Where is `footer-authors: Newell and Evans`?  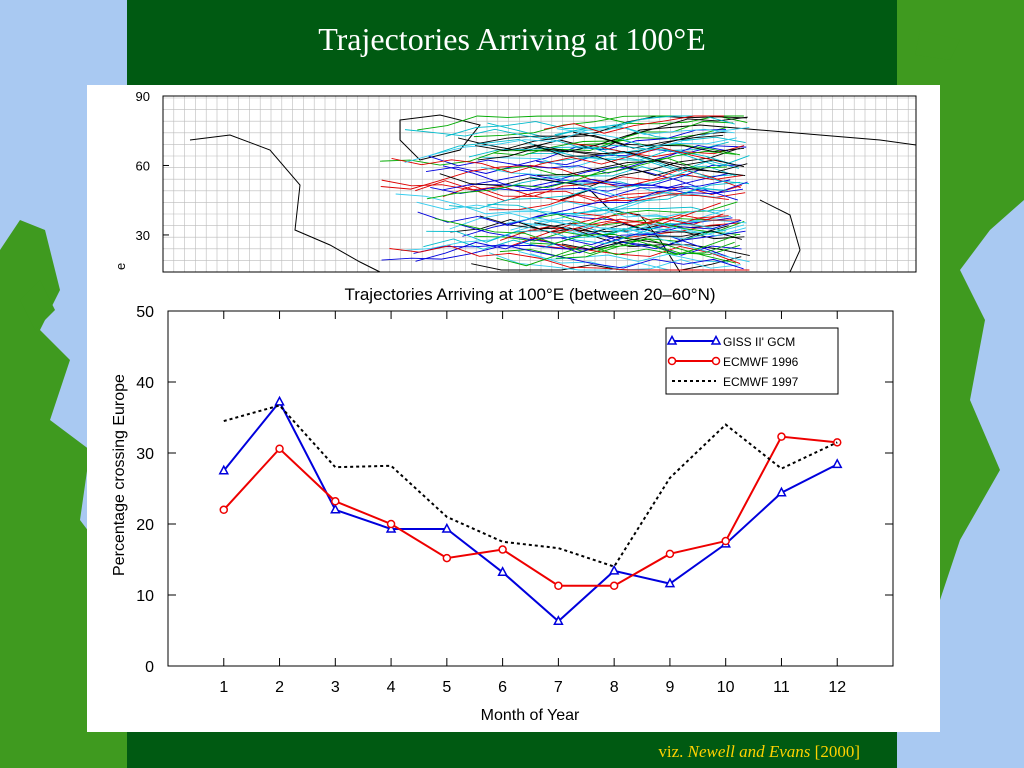 footer-authors: Newell and Evans is located at coordinates (749, 751).